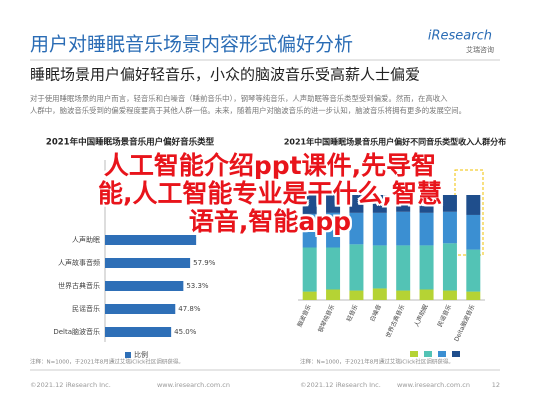 Image resolution: width=533 pixels, height=400 pixels. Describe the element at coordinates (270, 221) in the screenshot. I see `overlay-line: 语音,智能app` at that location.